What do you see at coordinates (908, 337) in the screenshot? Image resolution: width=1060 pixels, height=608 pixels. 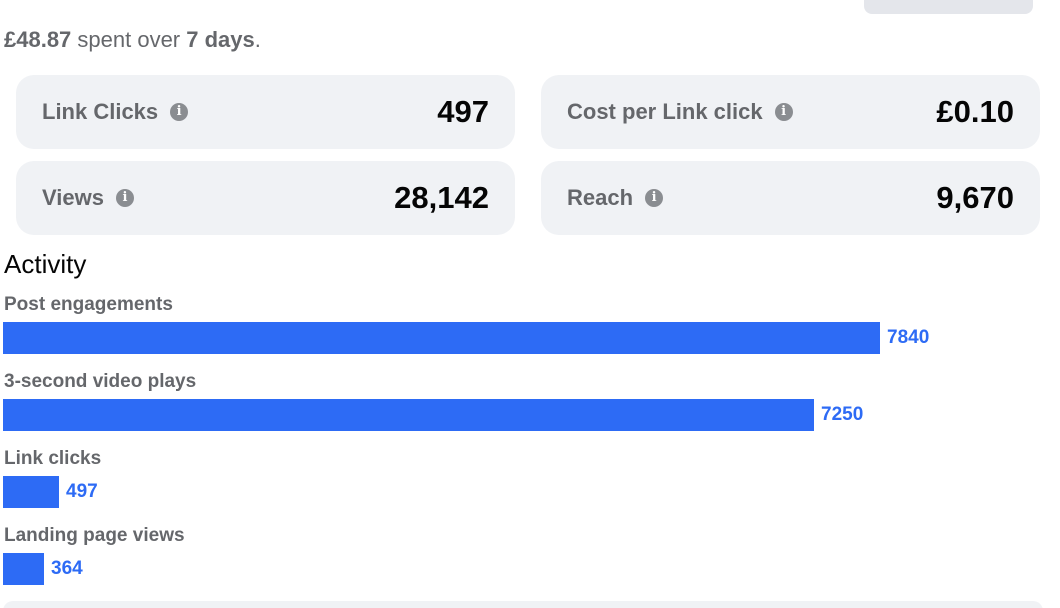 I see `bar-value-label: 7840` at bounding box center [908, 337].